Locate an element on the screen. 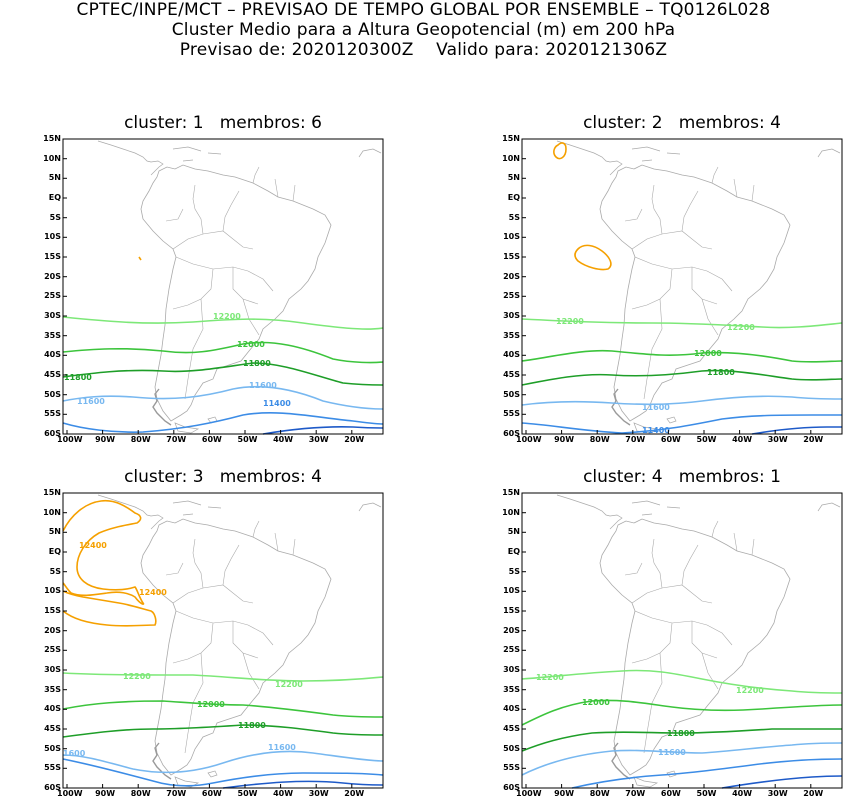 This screenshot has width=847, height=803. map-panel-2: 12200 12200 12000 11800 11600 11400 is located at coordinates (682, 286).